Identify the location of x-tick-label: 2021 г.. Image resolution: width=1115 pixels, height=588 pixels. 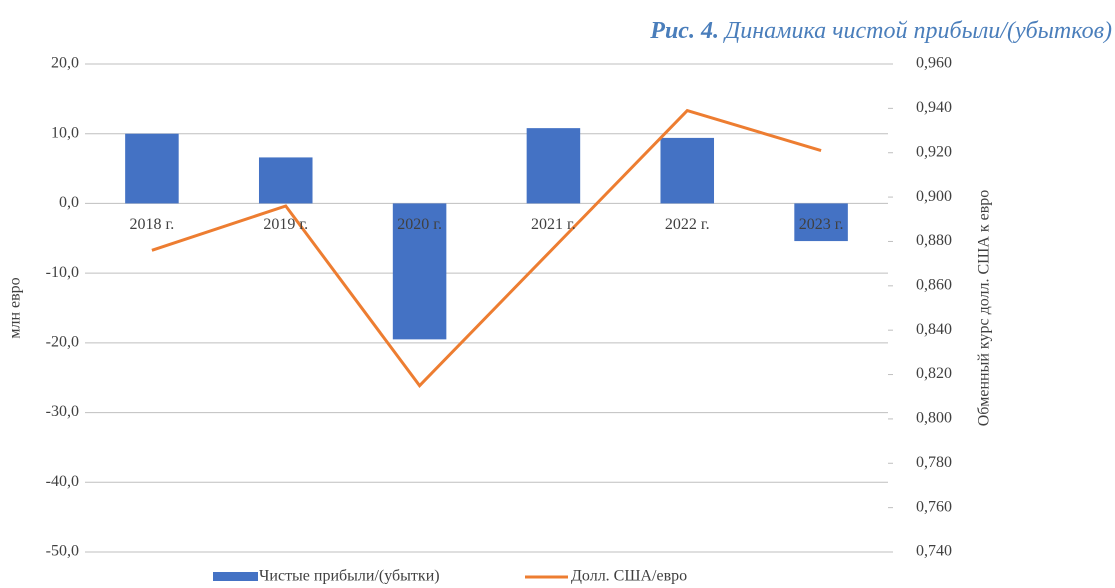
(553, 224).